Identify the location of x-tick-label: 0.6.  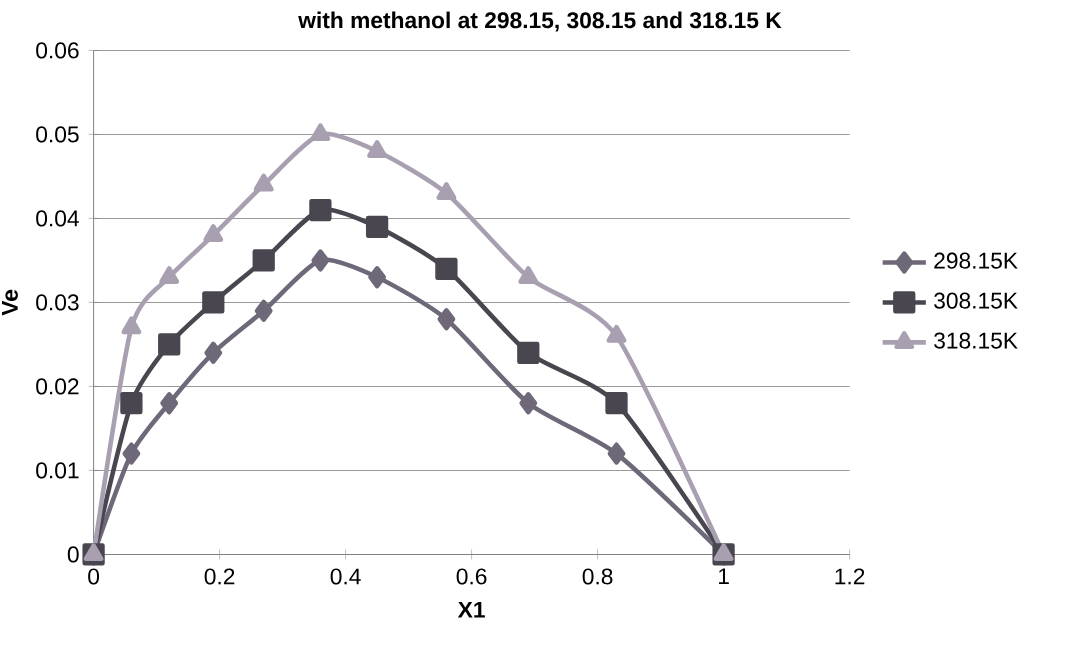
(471, 576).